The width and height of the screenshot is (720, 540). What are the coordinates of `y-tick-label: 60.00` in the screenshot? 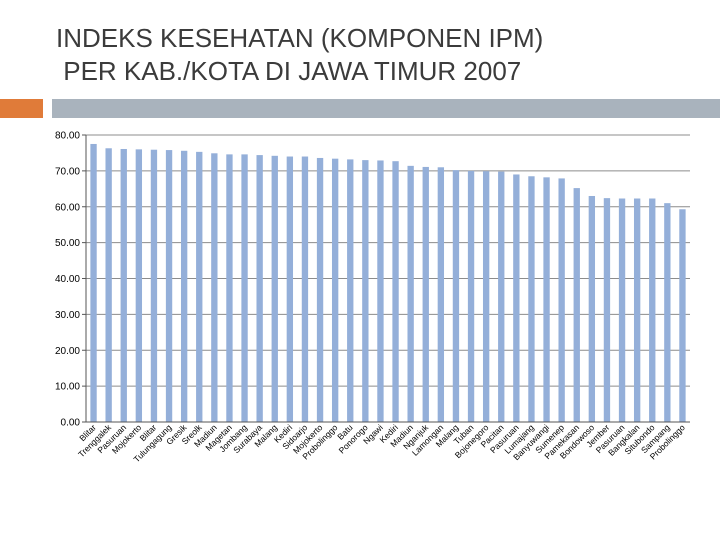 It's located at (67, 207).